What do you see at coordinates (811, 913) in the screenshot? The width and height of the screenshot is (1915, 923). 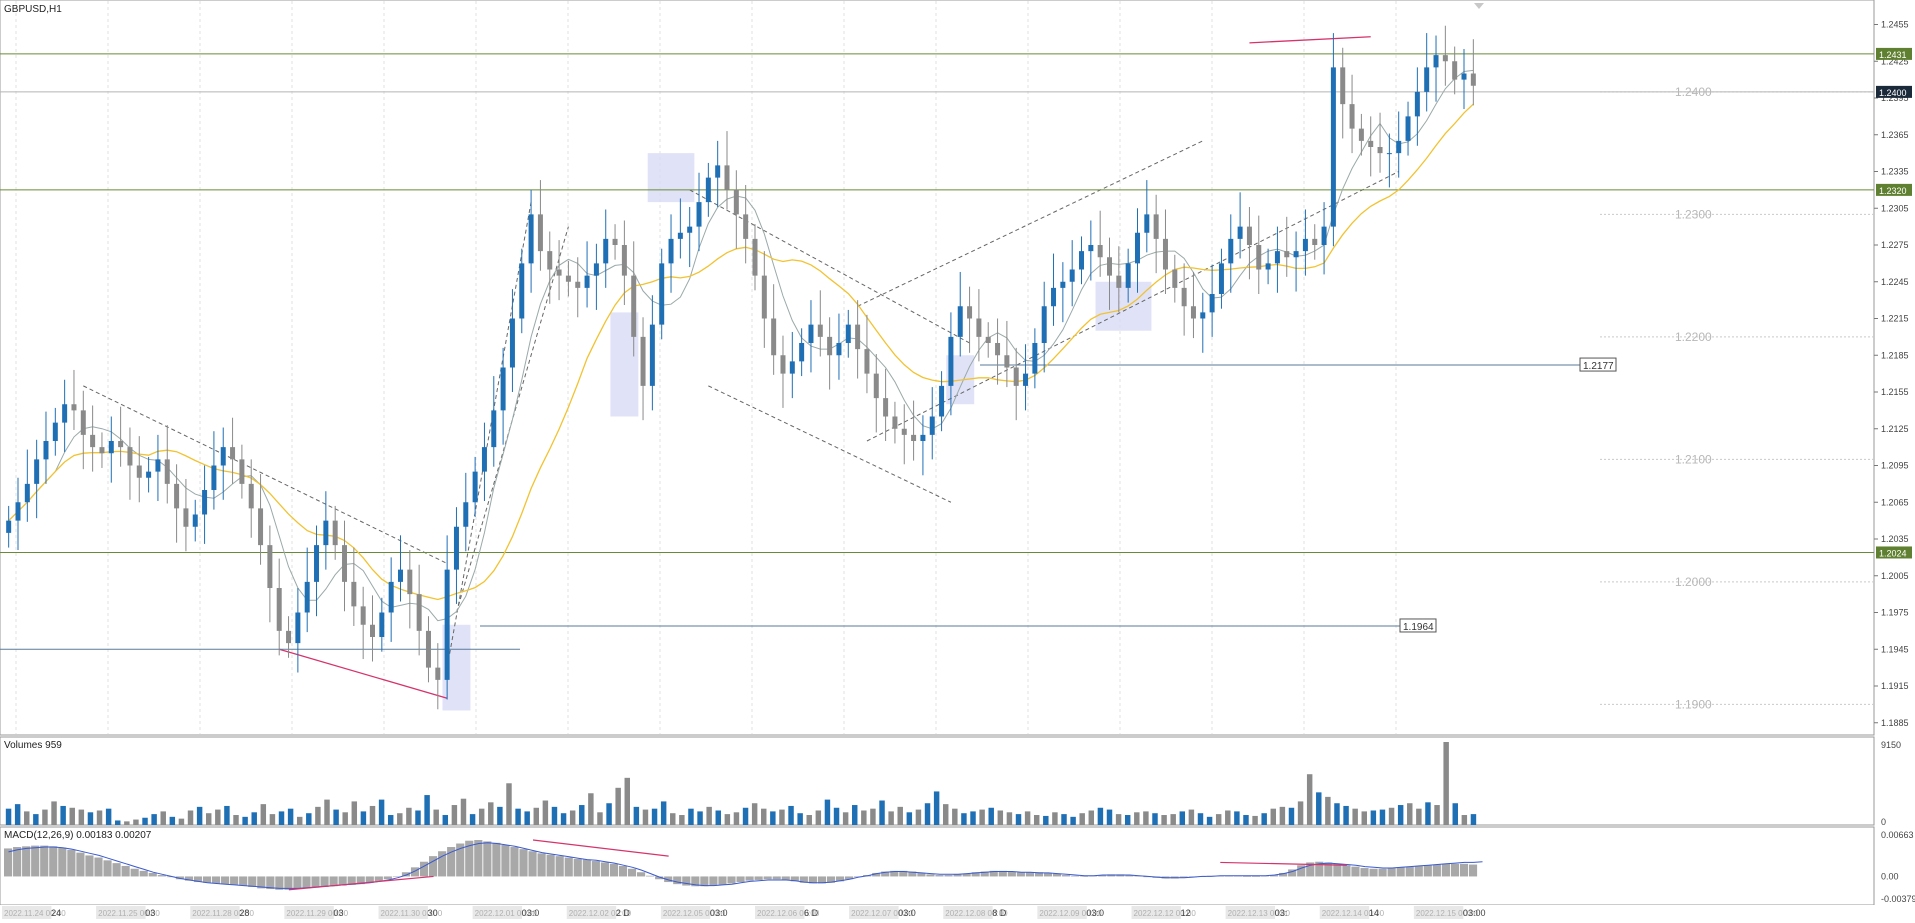 I see `time-axis-label: 6 D` at bounding box center [811, 913].